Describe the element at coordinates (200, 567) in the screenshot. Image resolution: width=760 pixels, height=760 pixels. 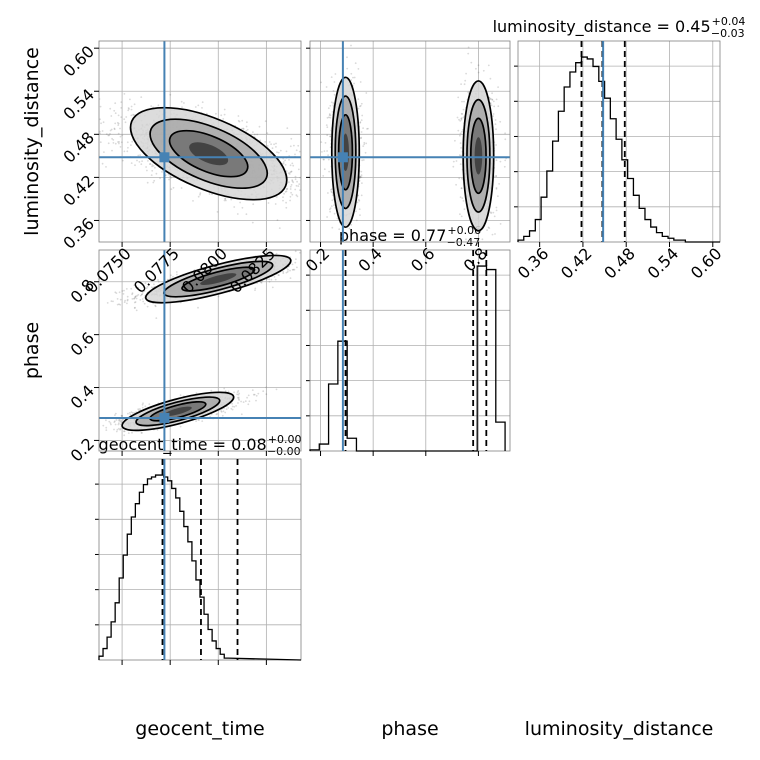
I see `histogram-geocent_time` at that location.